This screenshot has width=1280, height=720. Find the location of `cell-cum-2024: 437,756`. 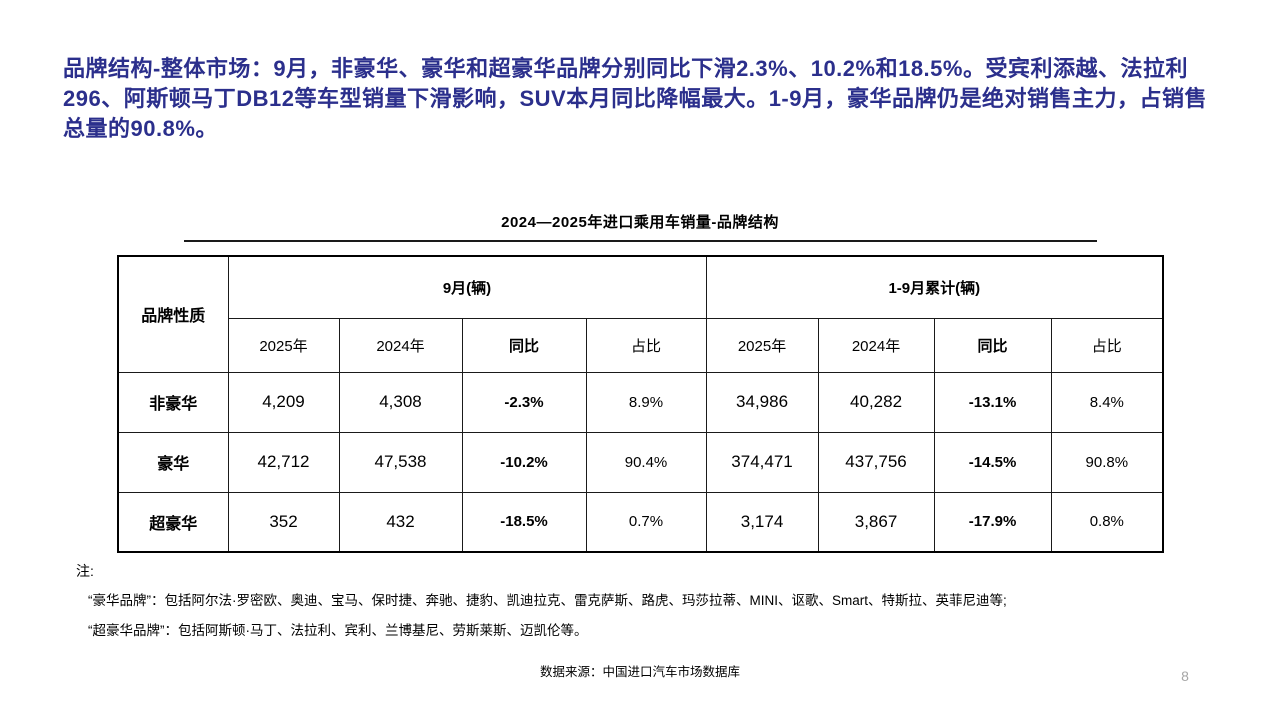

cell-cum-2024: 437,756 is located at coordinates (876, 462).